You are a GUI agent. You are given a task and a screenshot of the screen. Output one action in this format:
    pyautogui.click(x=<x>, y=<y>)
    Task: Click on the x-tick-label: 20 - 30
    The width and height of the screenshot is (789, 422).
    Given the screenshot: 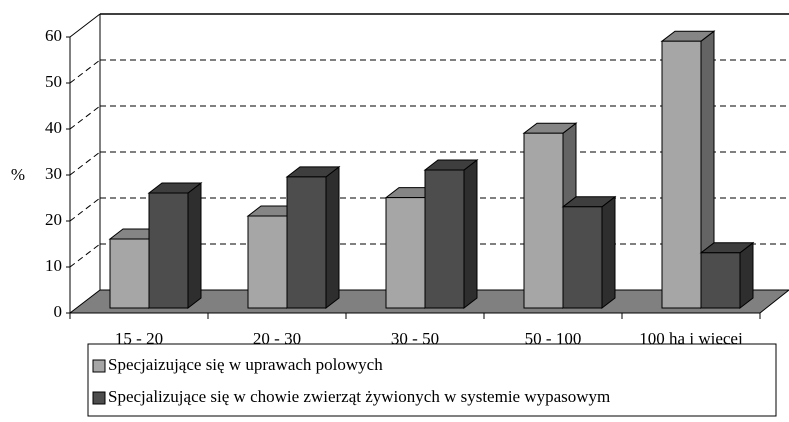 What is the action you would take?
    pyautogui.click(x=277, y=338)
    